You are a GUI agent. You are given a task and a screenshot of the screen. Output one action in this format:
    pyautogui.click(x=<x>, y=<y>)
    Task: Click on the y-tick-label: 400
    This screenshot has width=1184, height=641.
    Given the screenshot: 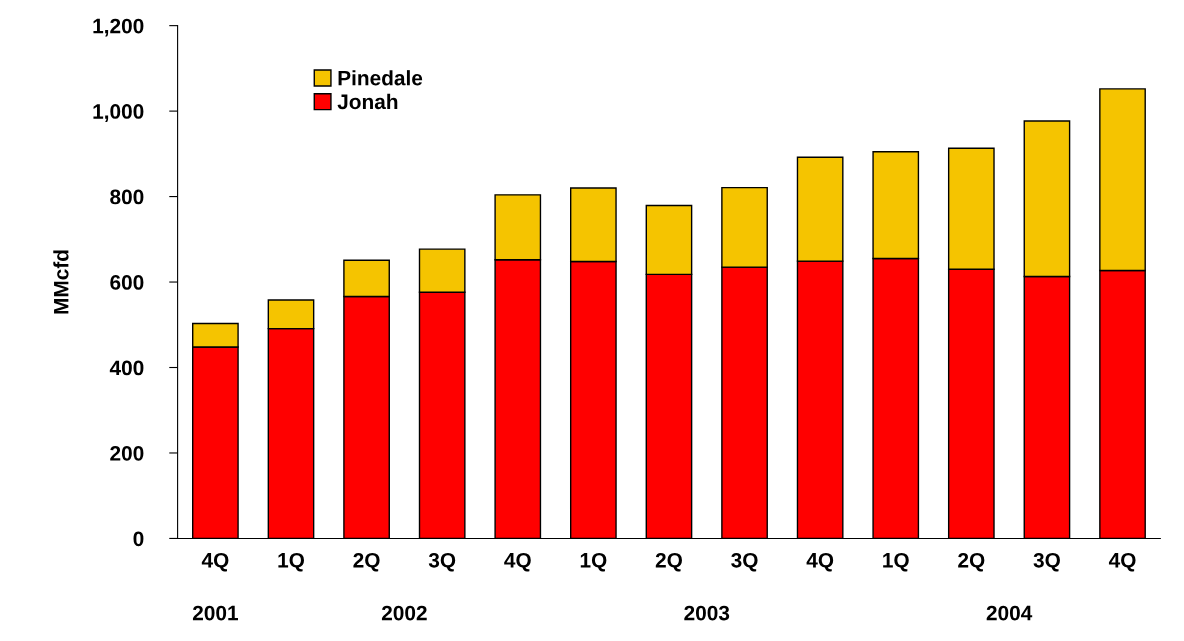 What is the action you would take?
    pyautogui.click(x=126, y=368)
    